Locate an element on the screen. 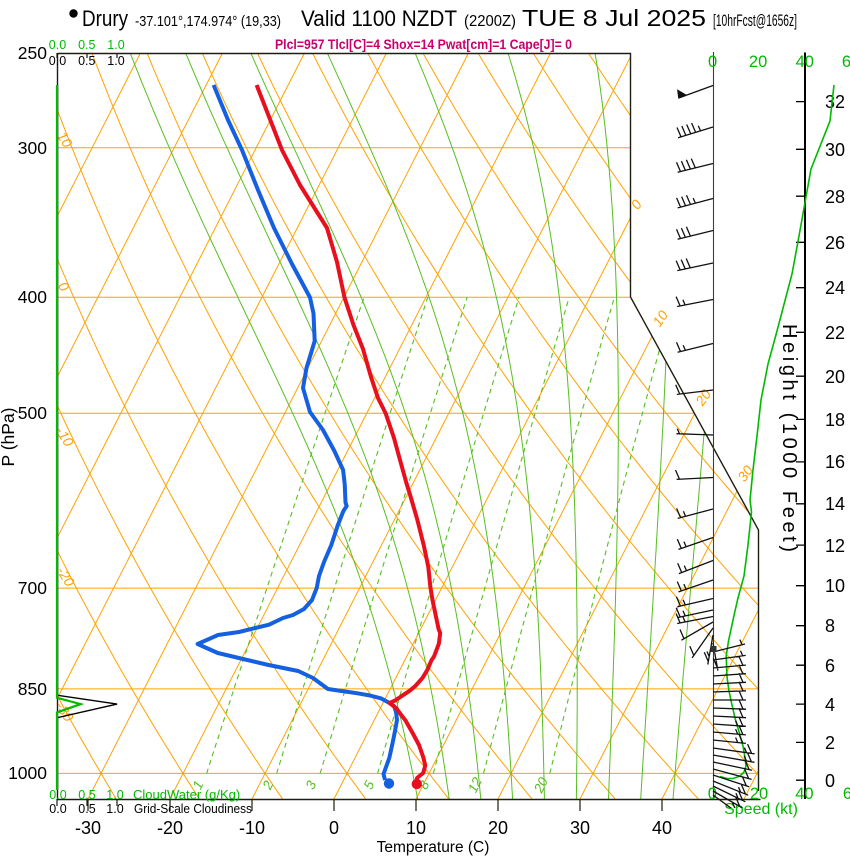 The width and height of the screenshot is (850, 860). svg-text: 700 is located at coordinates (32, 588).